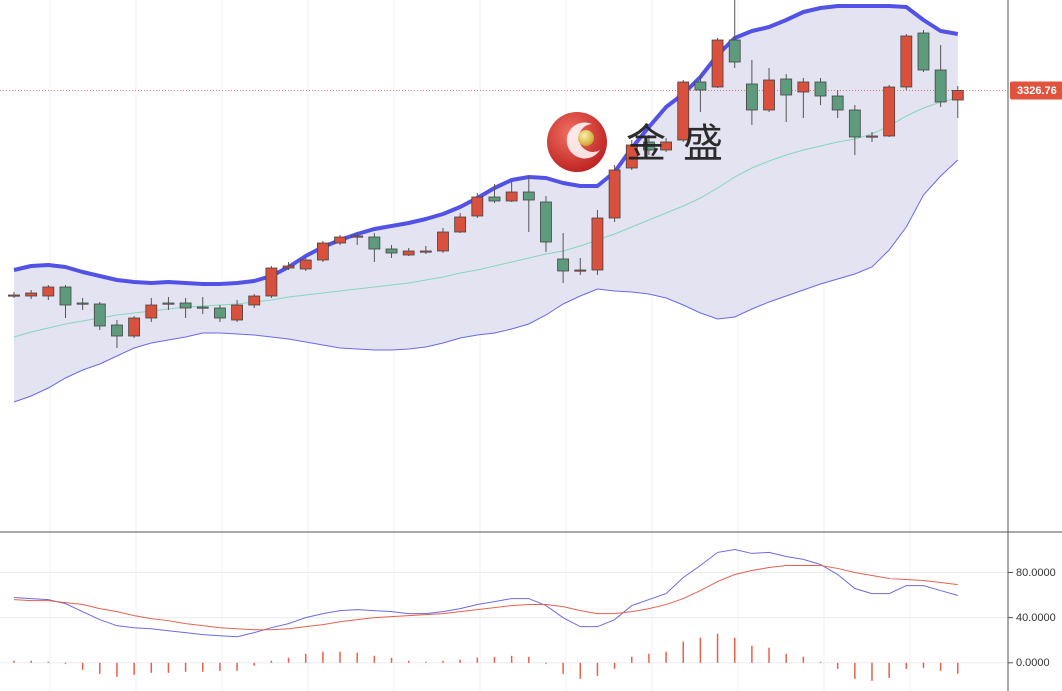  I want to click on y-tick-label: 0.0000, so click(1033, 663).